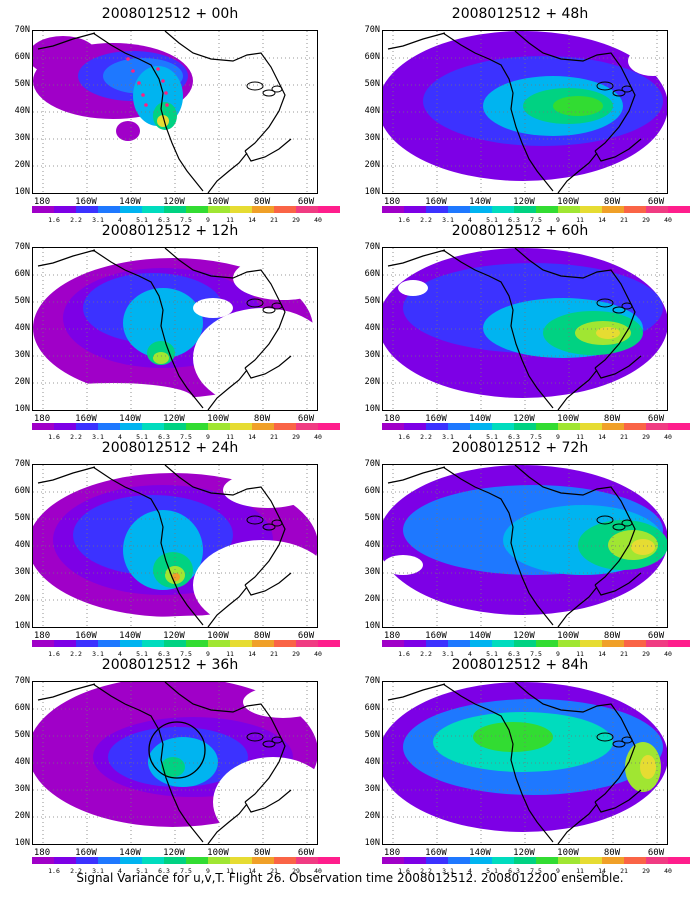  What do you see at coordinates (143, 95) in the screenshot?
I see `flight-track-point` at bounding box center [143, 95].